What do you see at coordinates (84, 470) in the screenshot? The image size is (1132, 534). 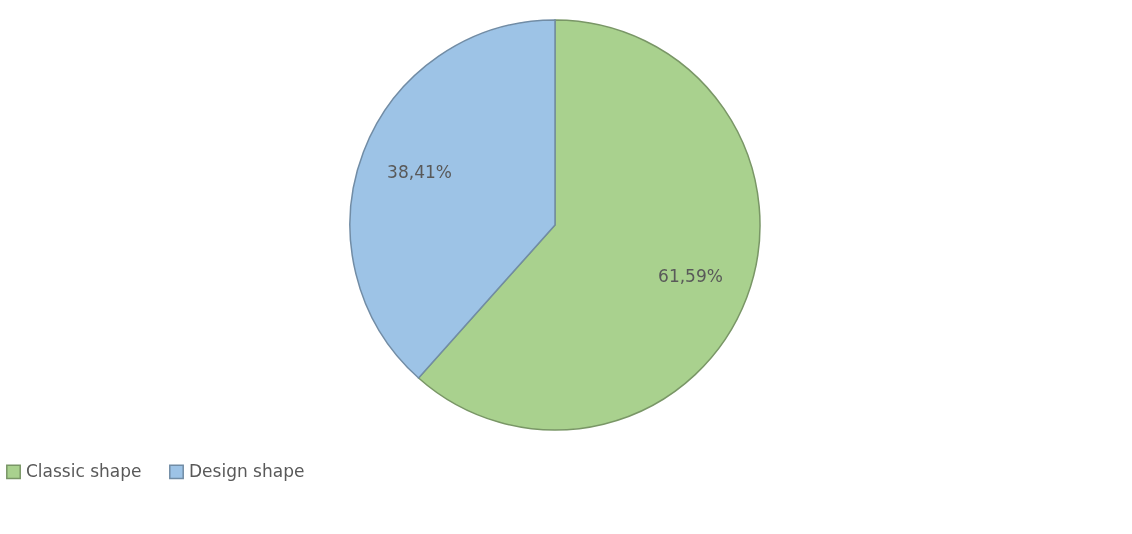 I see `legend-label: Classic shape` at bounding box center [84, 470].